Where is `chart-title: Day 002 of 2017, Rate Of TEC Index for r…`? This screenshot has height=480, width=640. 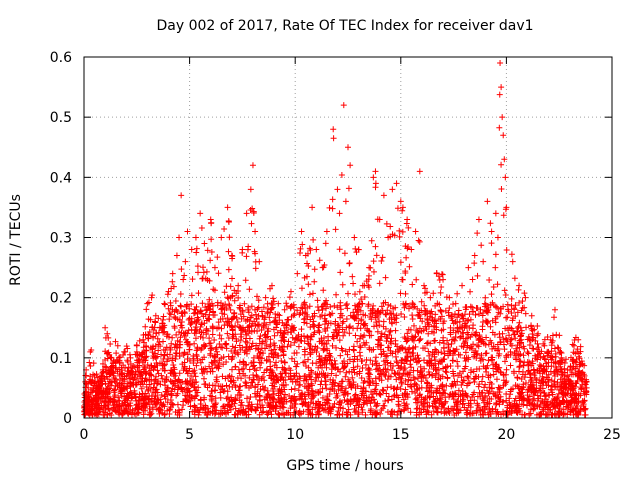 chart-title: Day 002 of 2017, Rate Of TEC Index for r… is located at coordinates (344, 26).